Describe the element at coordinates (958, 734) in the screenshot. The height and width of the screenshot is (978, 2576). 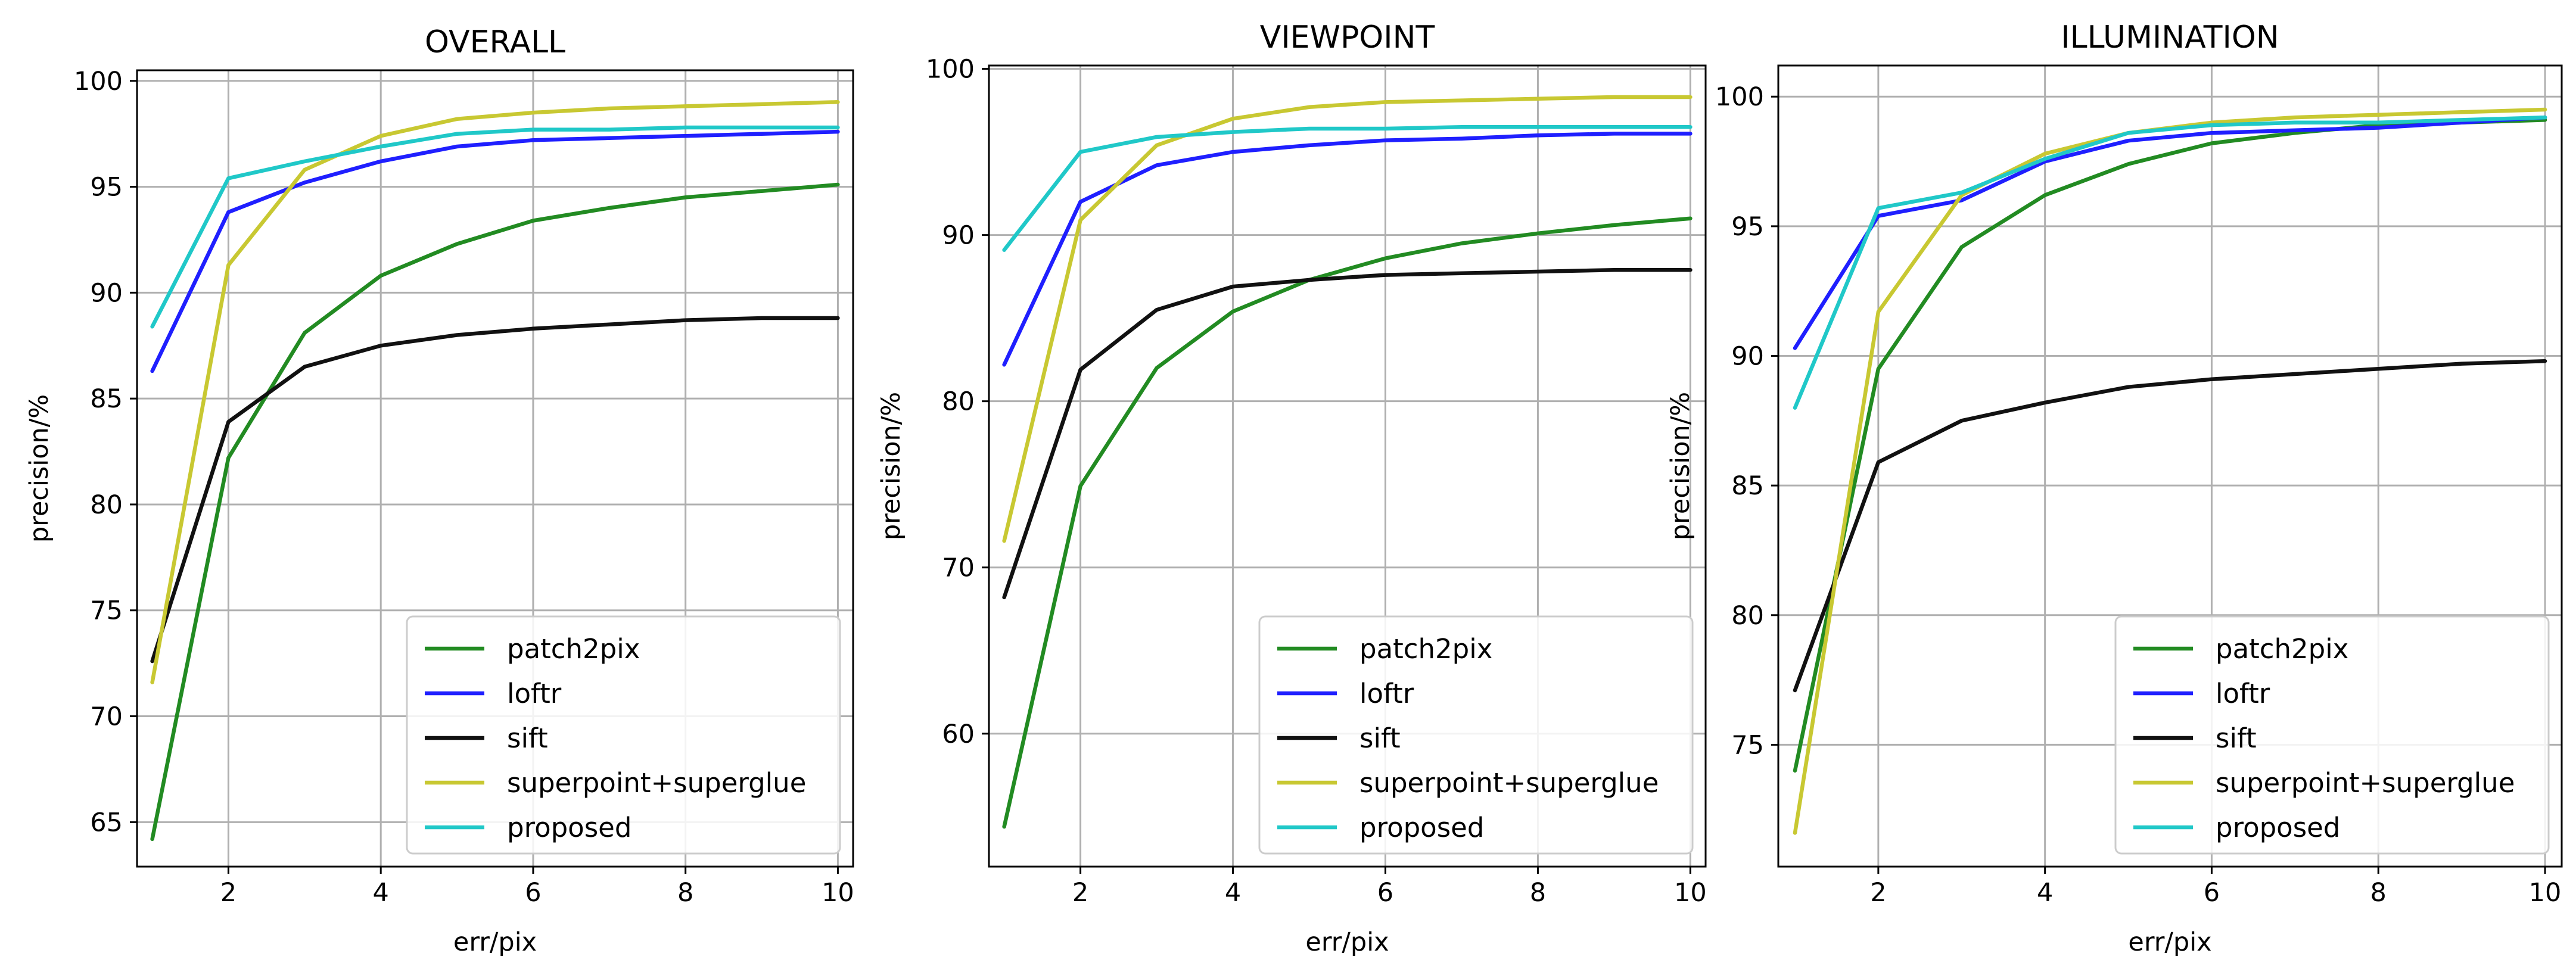
I see `y-tick-label: 60` at that location.